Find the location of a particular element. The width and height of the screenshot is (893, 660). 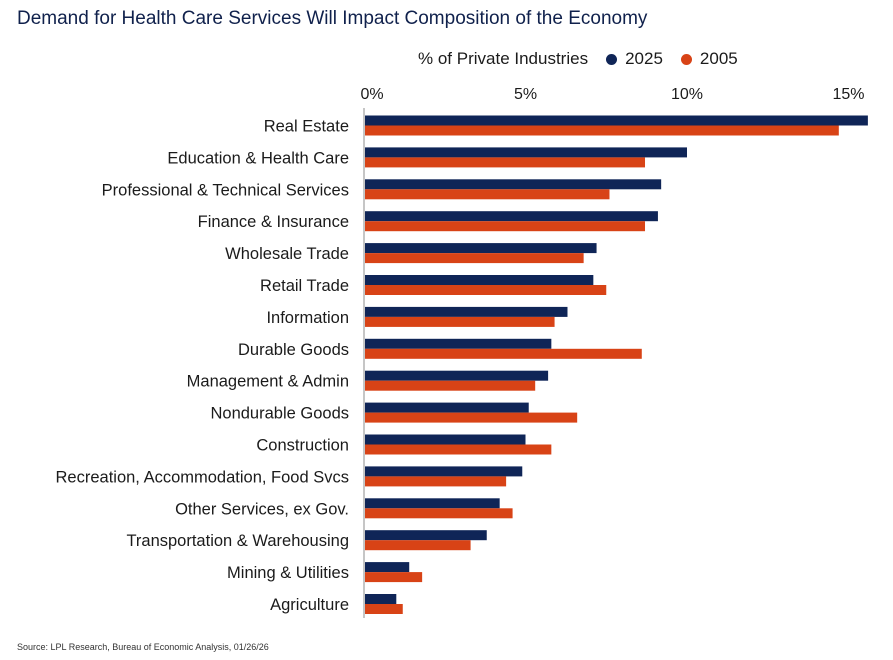

legend-item-2025: 2025 is located at coordinates (634, 59).